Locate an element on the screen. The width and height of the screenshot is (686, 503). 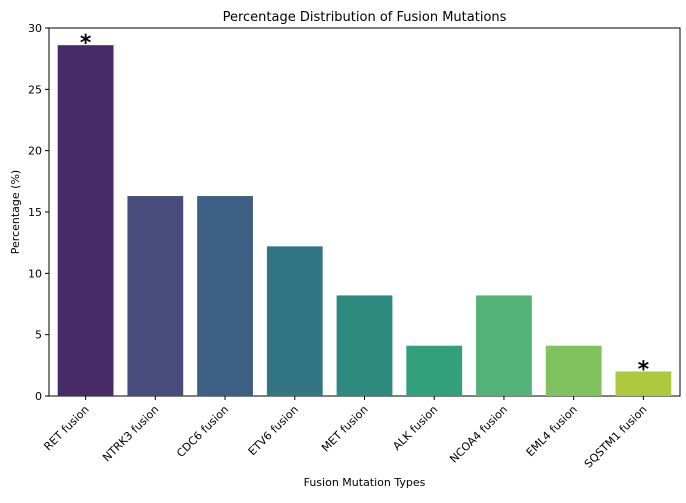
x-tick-label: RET fusion is located at coordinates (66, 428).